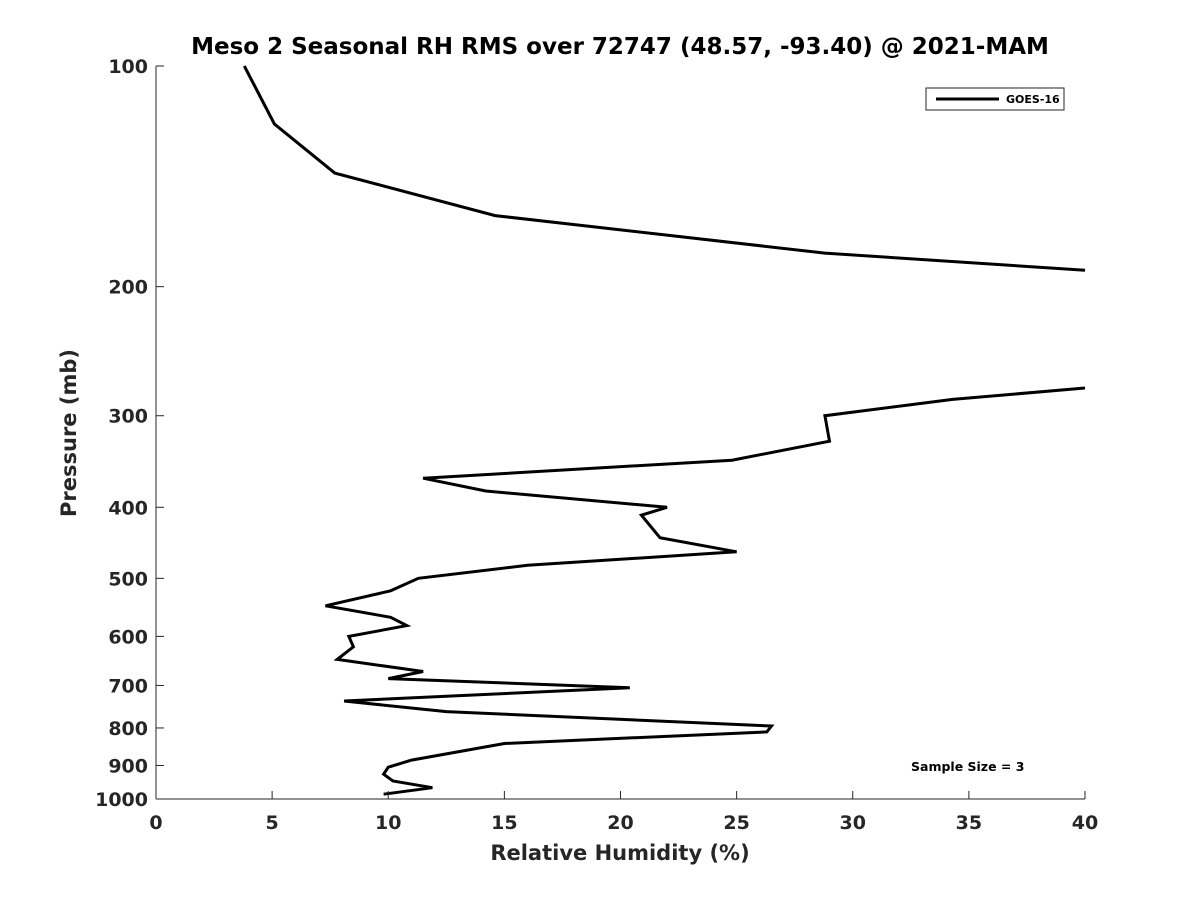  Describe the element at coordinates (619, 853) in the screenshot. I see `x-axis-label: Relative Humidity (%)` at that location.